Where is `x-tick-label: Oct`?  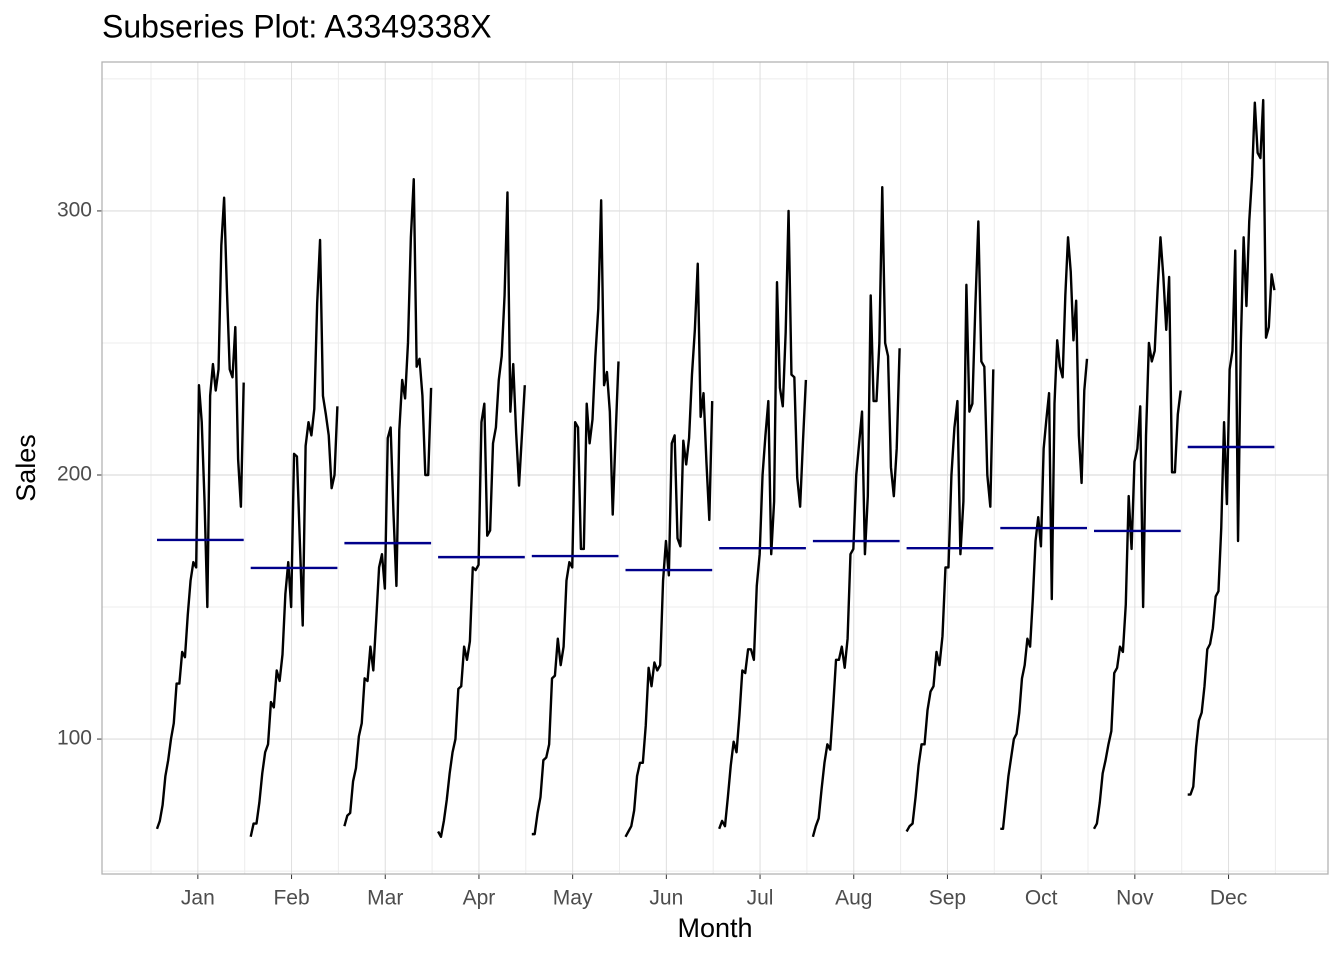
x-tick-label: Oct is located at coordinates (1041, 898).